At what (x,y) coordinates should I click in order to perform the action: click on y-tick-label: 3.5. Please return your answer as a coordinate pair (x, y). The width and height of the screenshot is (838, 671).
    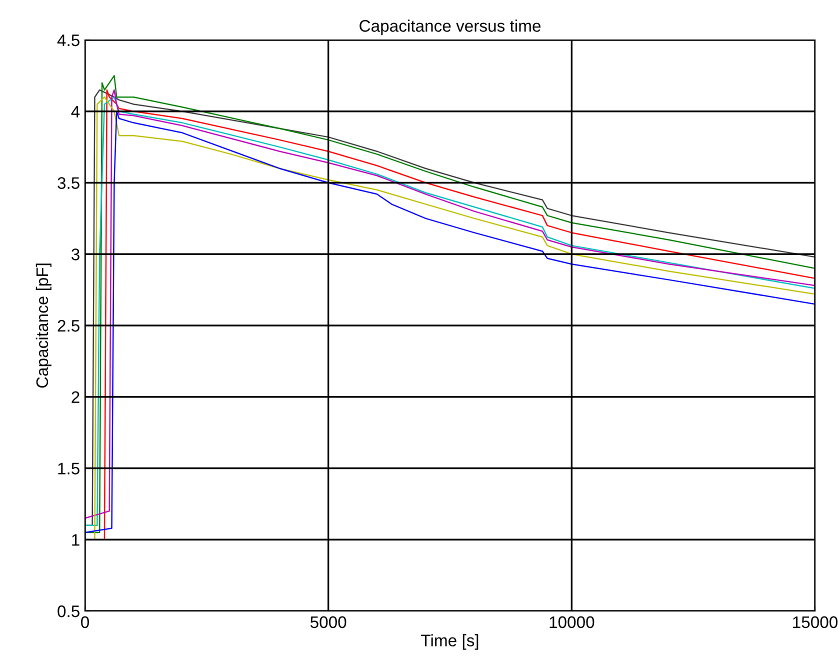
    Looking at the image, I should click on (69, 183).